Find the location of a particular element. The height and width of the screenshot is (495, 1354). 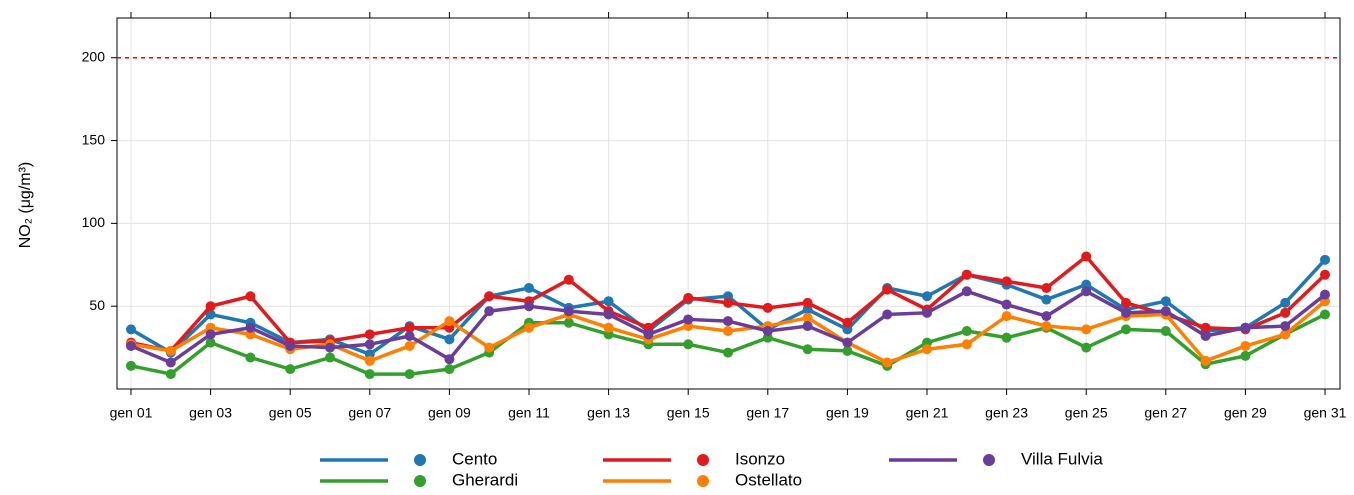

legend-label: Cento is located at coordinates (474, 458).